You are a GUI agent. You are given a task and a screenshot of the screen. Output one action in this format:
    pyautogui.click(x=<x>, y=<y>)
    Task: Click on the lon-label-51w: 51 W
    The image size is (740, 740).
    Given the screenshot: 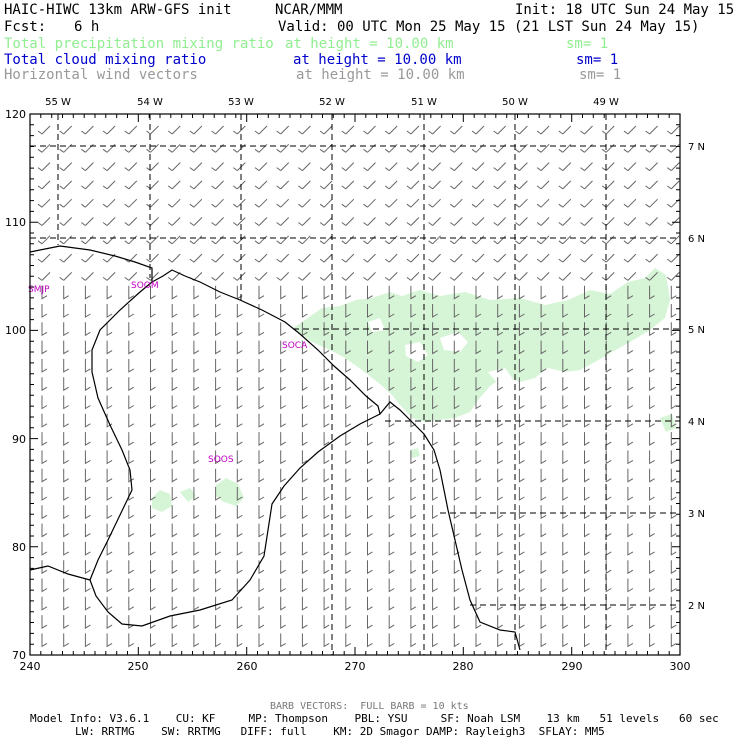 What is the action you would take?
    pyautogui.click(x=424, y=102)
    